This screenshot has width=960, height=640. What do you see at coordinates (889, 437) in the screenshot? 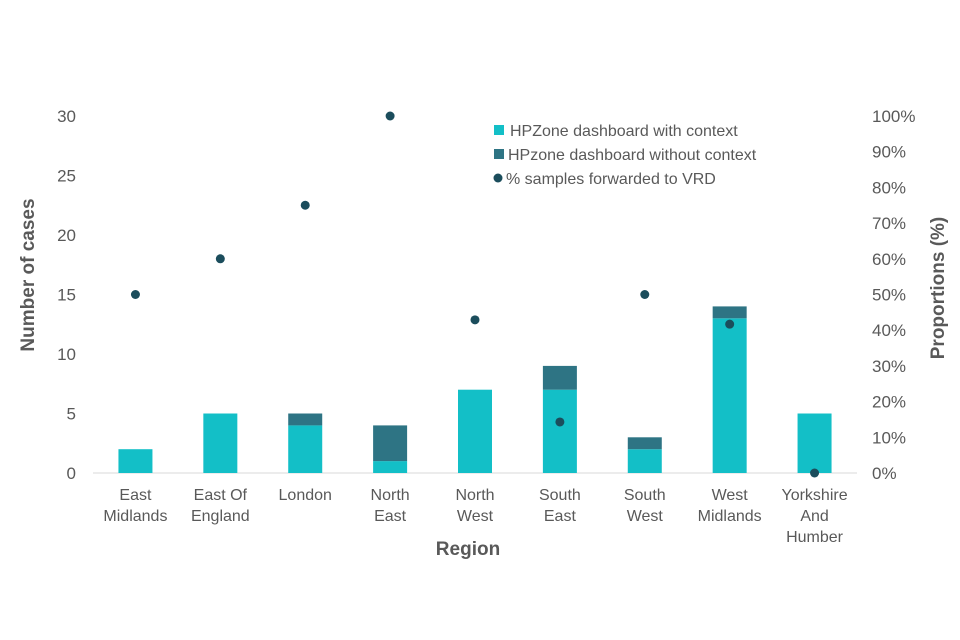
I see `y2-tick-label: 10%` at bounding box center [889, 437].